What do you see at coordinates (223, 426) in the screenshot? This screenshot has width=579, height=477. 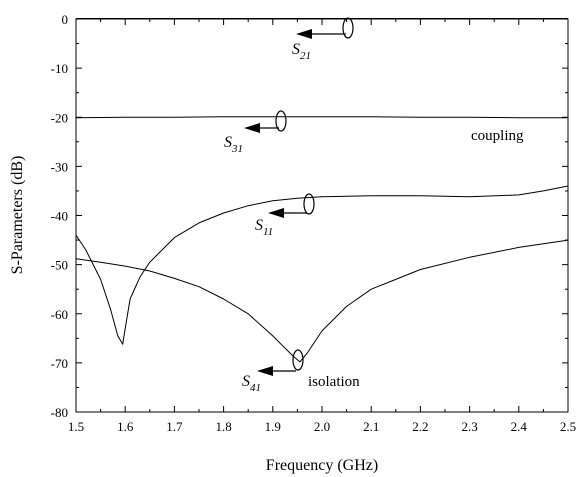 I see `x-tick-label: 1.8` at bounding box center [223, 426].